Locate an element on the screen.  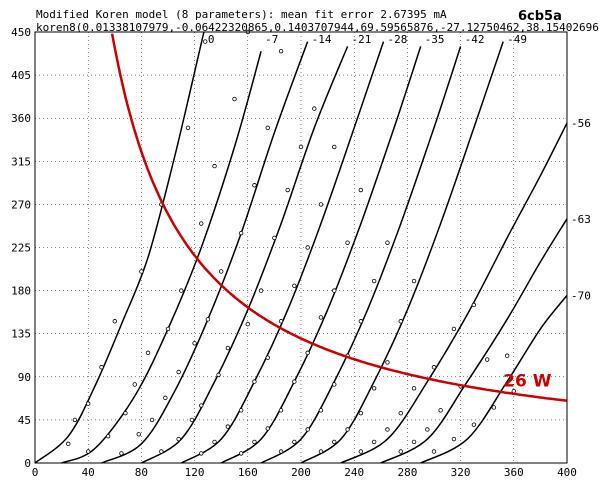
x-tick-label: 160 is located at coordinates (248, 472).